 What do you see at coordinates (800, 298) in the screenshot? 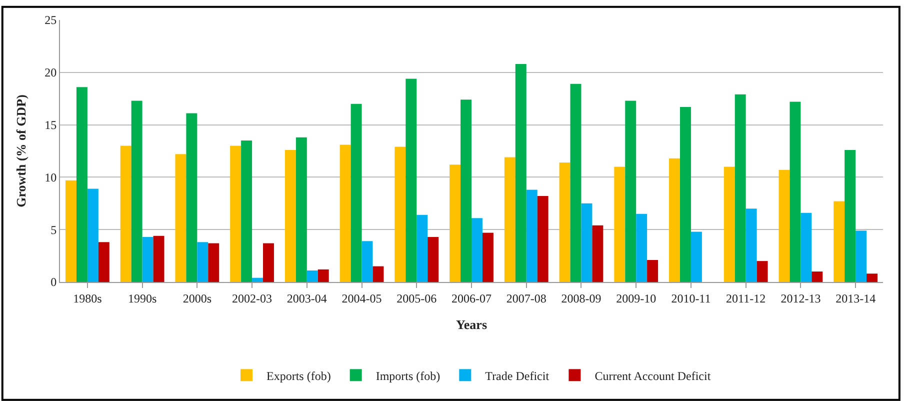
I see `x-tick-label: 2012-13` at bounding box center [800, 298].